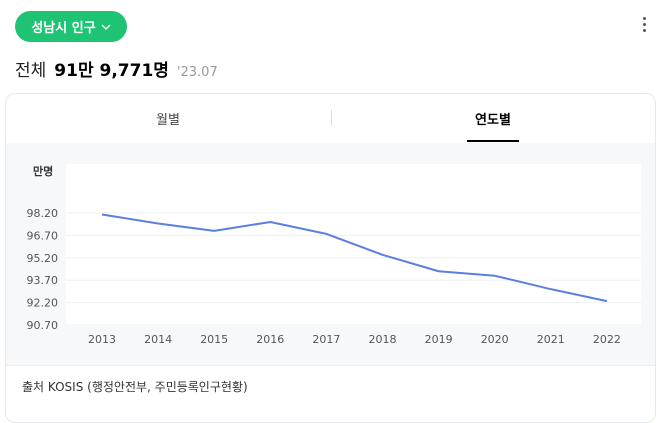 This screenshot has height=423, width=660. What do you see at coordinates (551, 339) in the screenshot?
I see `x-tick-label: 2021` at bounding box center [551, 339].